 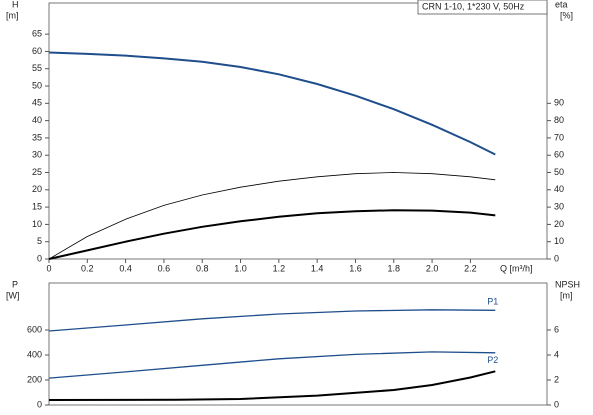 What do you see at coordinates (317, 268) in the screenshot?
I see `x-tick-label: 1.4` at bounding box center [317, 268].